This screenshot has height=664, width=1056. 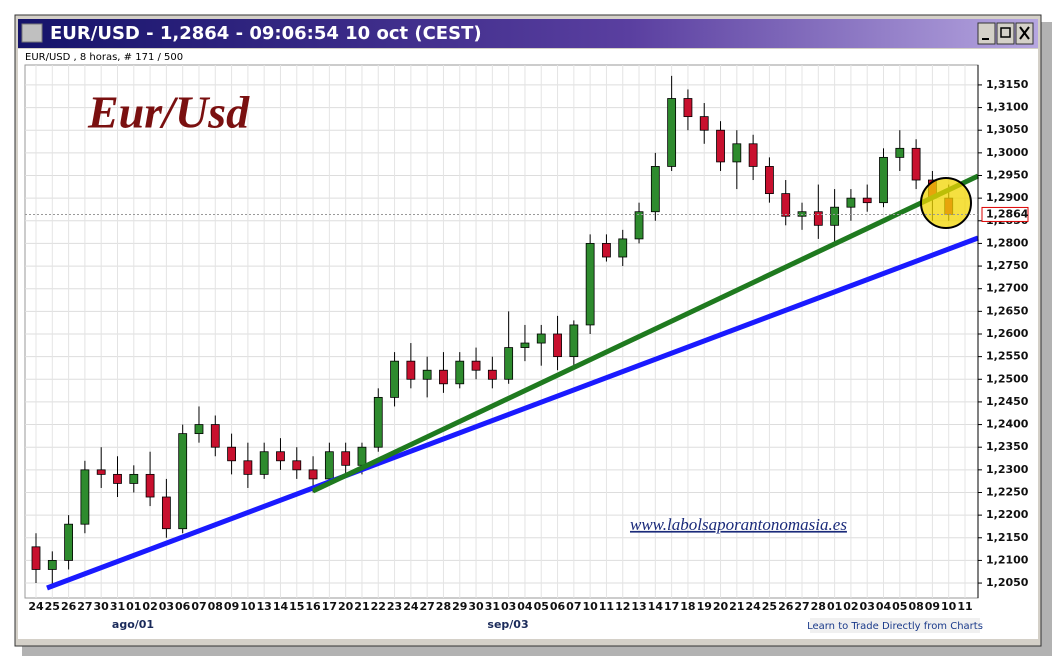 I want to click on x-tick-label: 22, so click(x=378, y=606).